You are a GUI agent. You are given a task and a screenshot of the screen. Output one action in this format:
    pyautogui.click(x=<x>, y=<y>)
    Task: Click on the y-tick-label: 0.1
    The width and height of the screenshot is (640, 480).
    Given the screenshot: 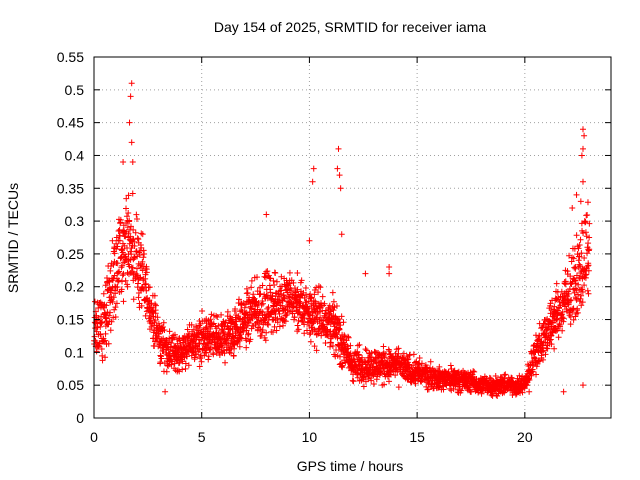 What is the action you would take?
    pyautogui.click(x=75, y=352)
    